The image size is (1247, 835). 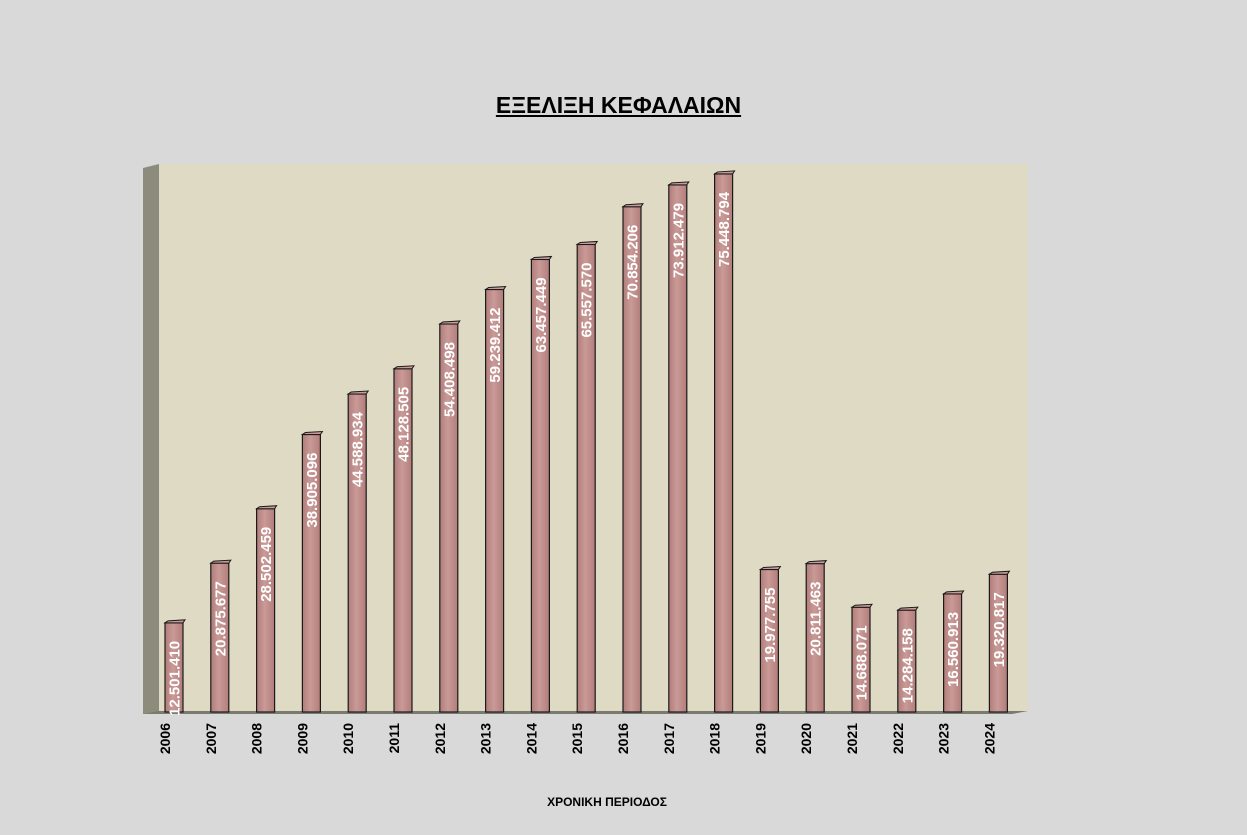 What do you see at coordinates (816, 619) in the screenshot?
I see `bar-value-label-2020: 20.811.463` at bounding box center [816, 619].